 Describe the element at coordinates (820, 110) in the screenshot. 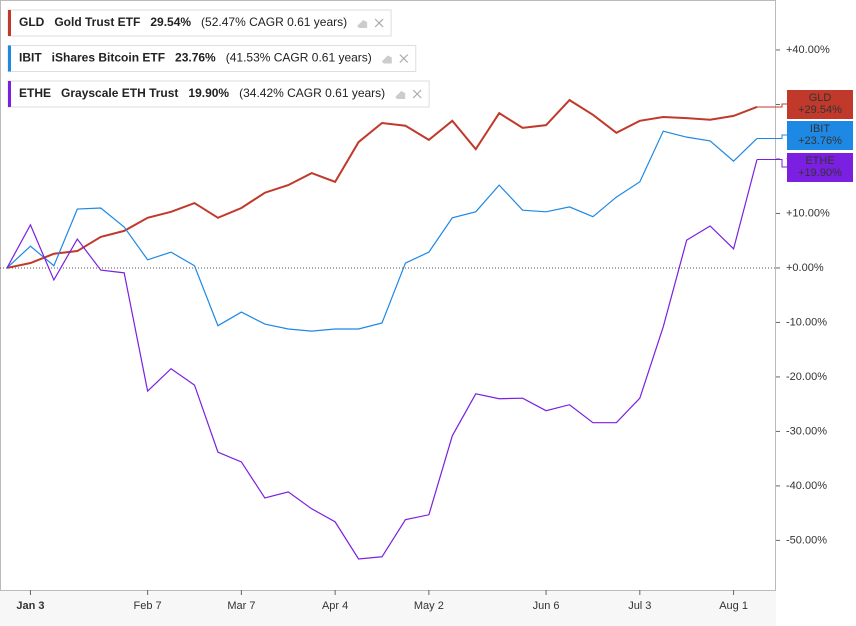

I see `end-label-value: +29.54%` at that location.